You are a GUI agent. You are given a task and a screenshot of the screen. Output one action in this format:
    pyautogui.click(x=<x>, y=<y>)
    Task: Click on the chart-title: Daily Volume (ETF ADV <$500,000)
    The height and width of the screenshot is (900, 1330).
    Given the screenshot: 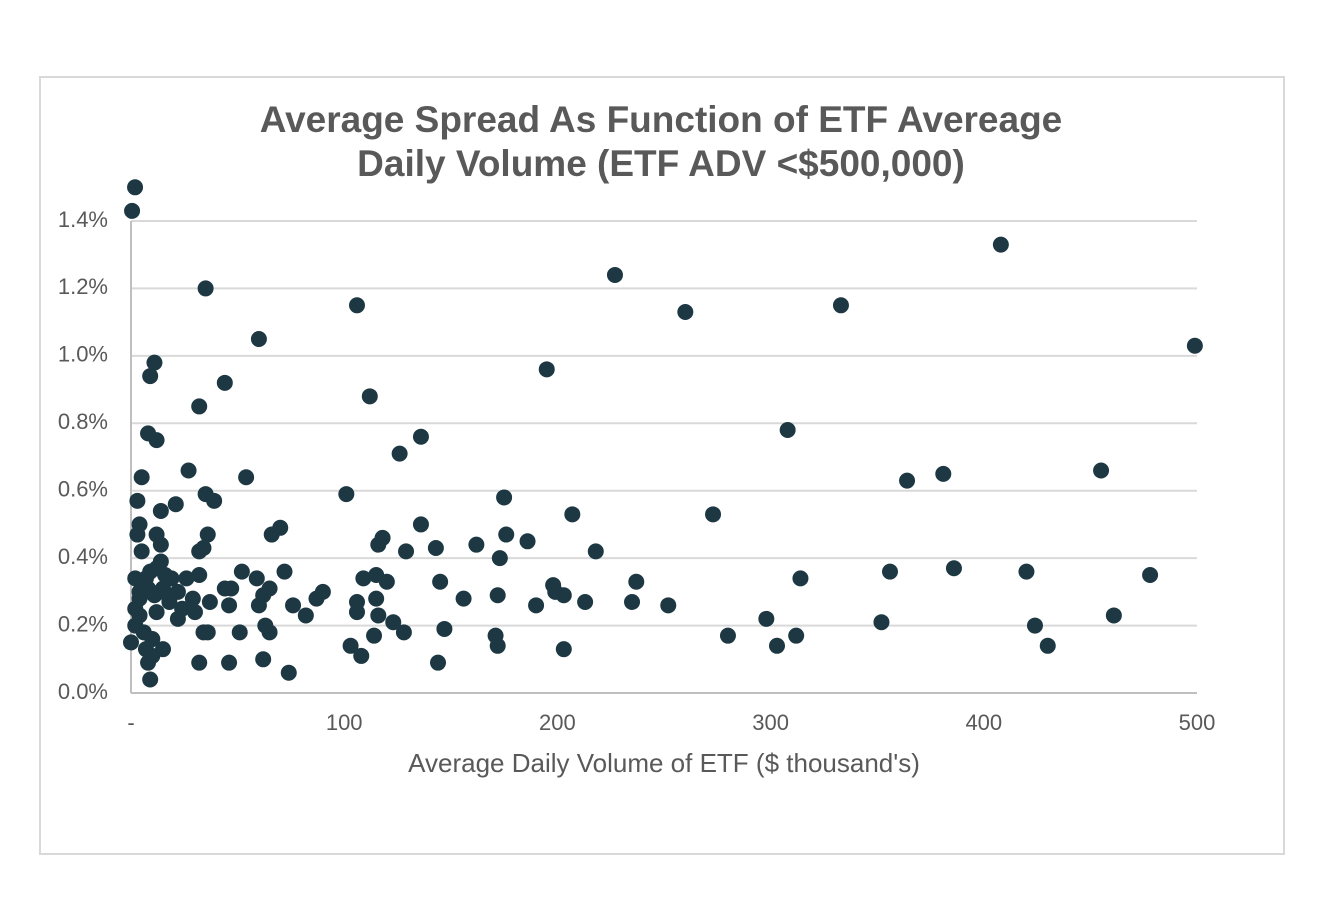 What is the action you would take?
    pyautogui.click(x=661, y=163)
    